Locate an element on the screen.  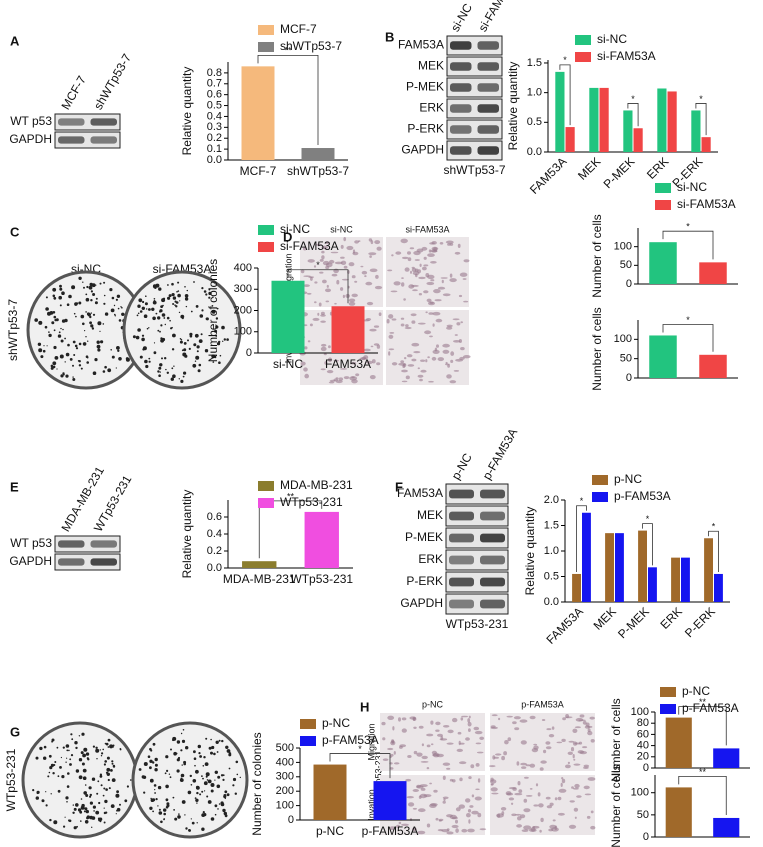
significance-label: * is located at coordinates (582, 501).